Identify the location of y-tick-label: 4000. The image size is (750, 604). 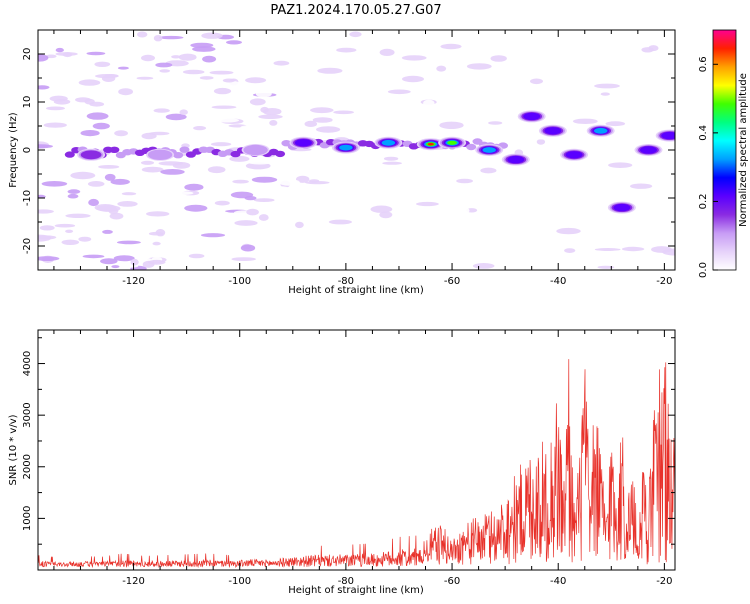
(27, 363).